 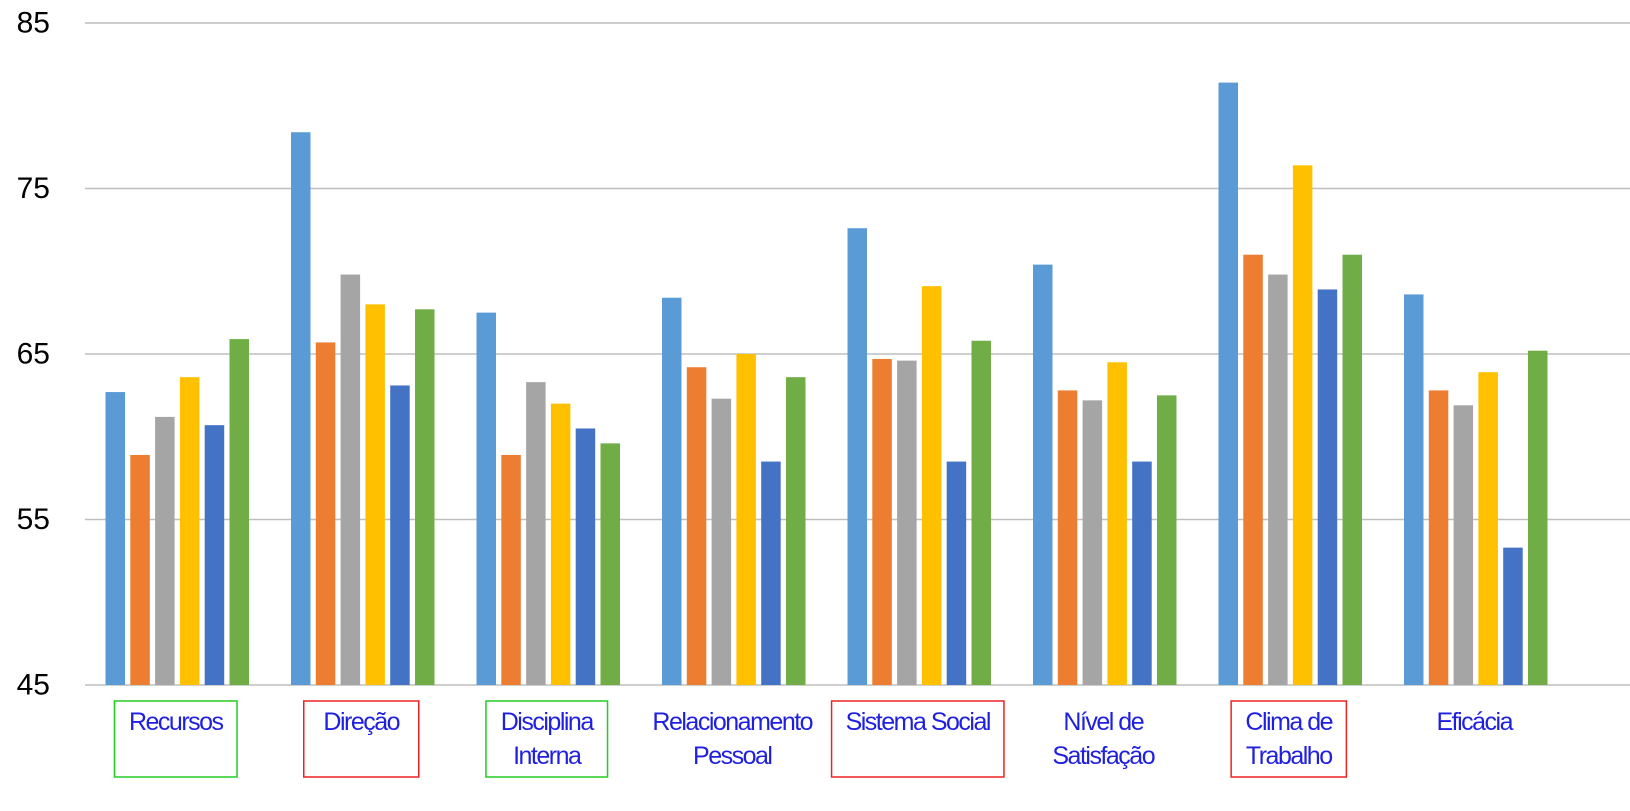 I want to click on x-tick-label: Satisfação, so click(x=1103, y=756).